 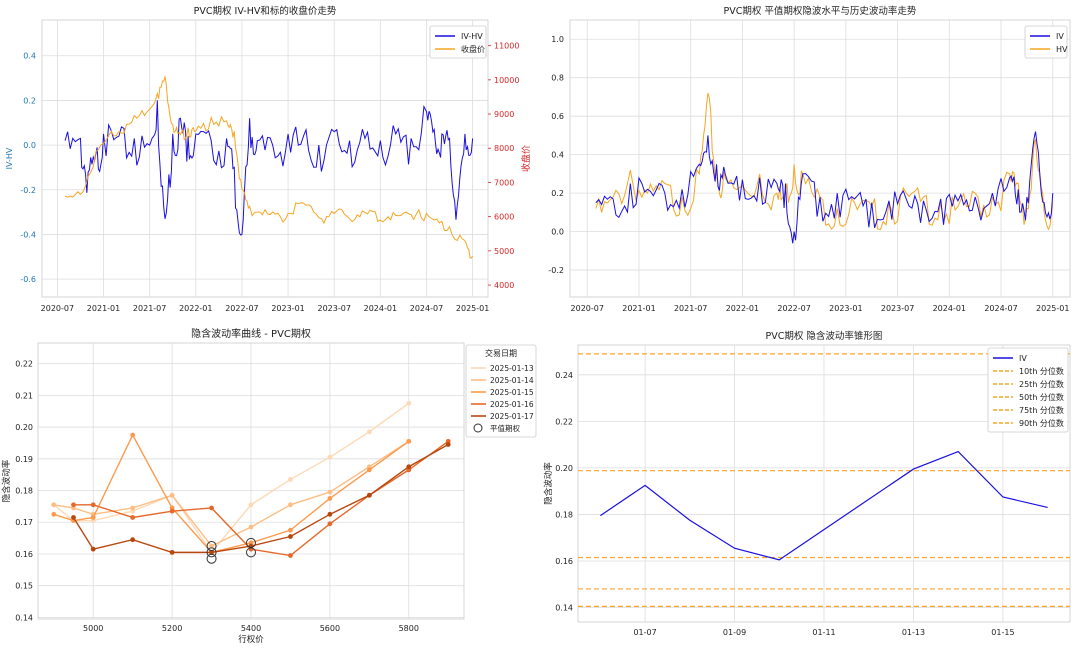 What do you see at coordinates (820, 11) in the screenshot?
I see `chart-title: PVC期权 平值期权隐波水平与历史波动率走势` at bounding box center [820, 11].